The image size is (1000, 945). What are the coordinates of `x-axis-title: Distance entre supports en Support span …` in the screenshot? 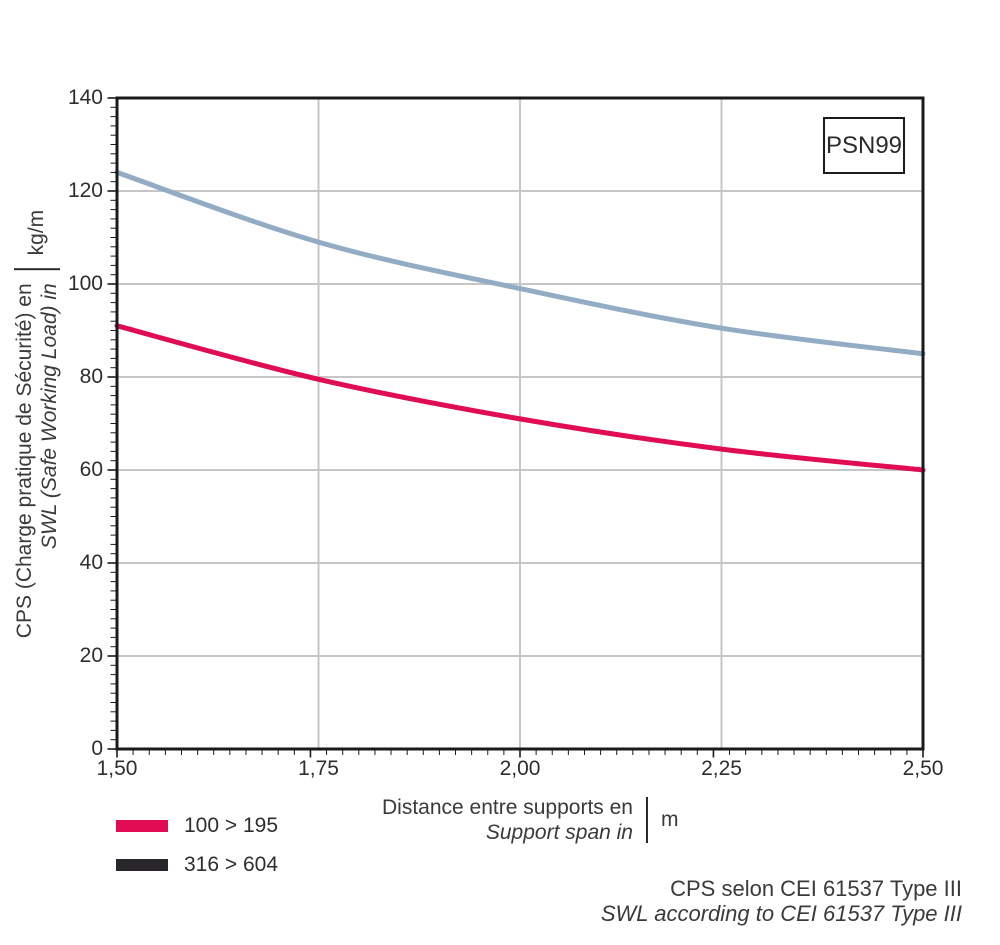 It's located at (530, 820).